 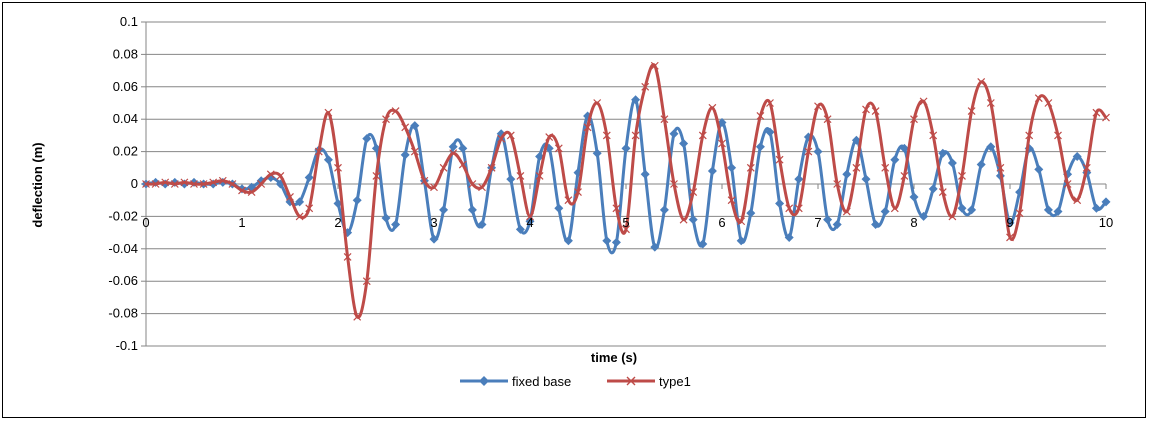 What do you see at coordinates (123, 280) in the screenshot?
I see `y-tick-label: -0.06` at bounding box center [123, 280].